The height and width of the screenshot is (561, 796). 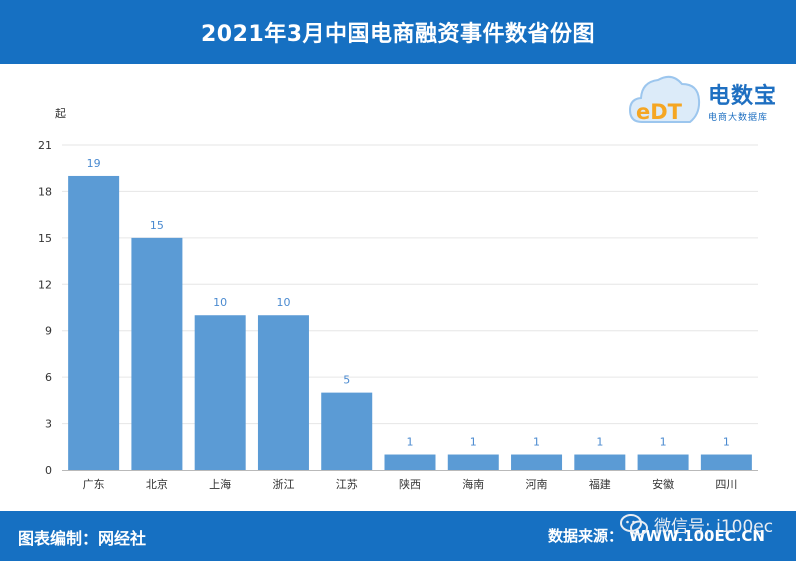 I want to click on y-tick-label: 21, so click(x=45, y=145).